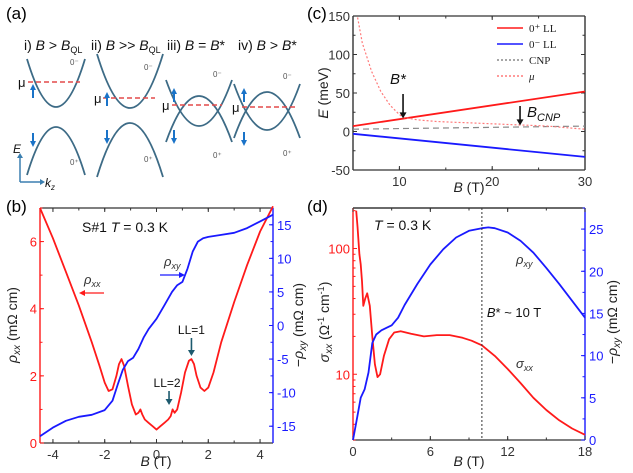 The height and width of the screenshot is (473, 633). What do you see at coordinates (286, 393) in the screenshot?
I see `y-tick-label-right: -10` at bounding box center [286, 393].